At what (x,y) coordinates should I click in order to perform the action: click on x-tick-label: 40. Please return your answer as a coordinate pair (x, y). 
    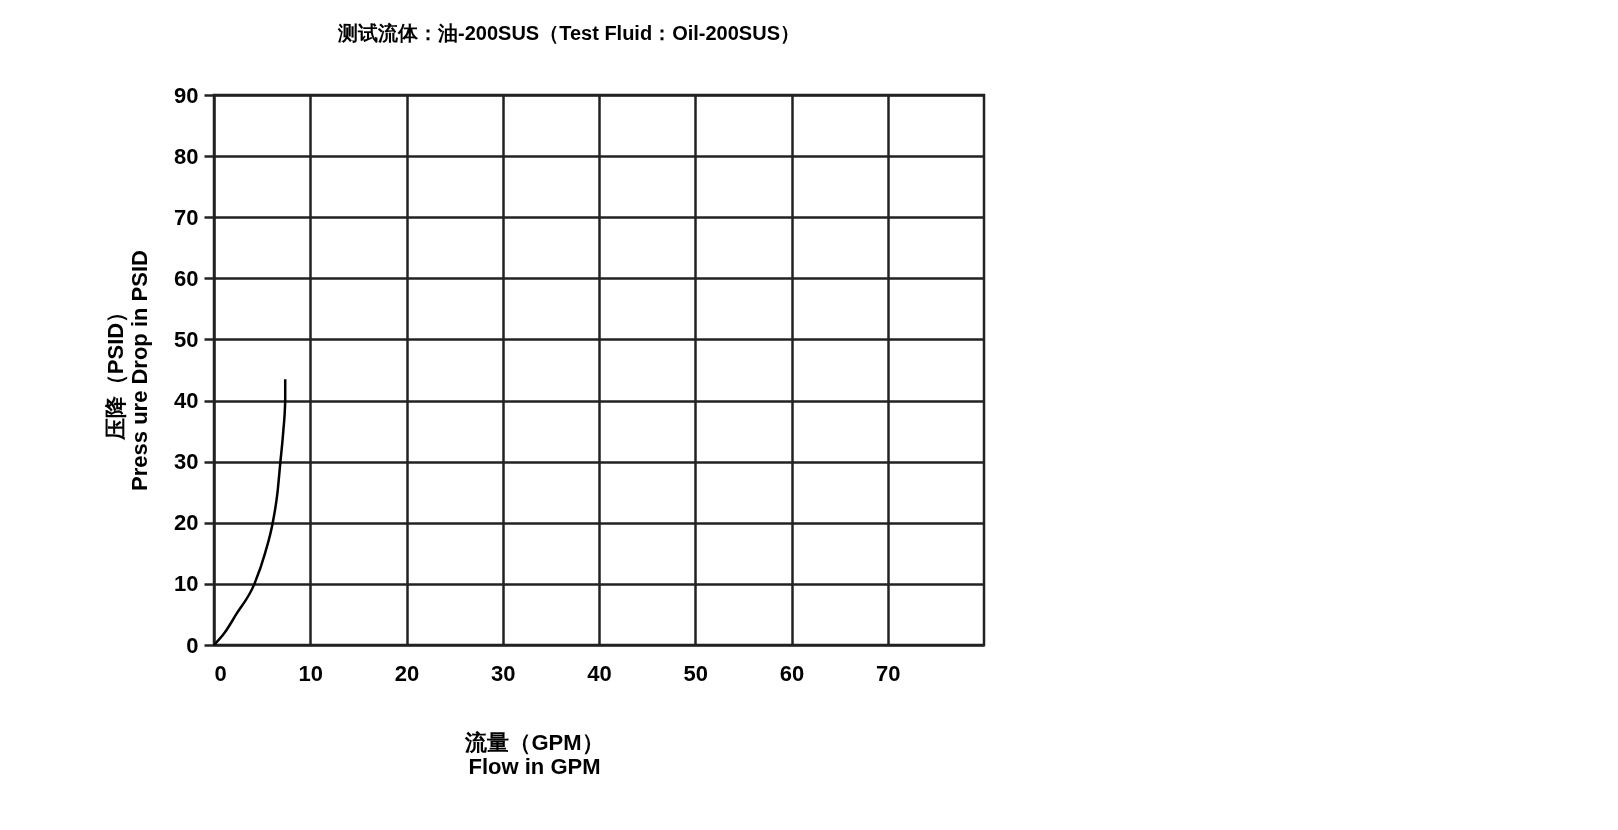
    Looking at the image, I should click on (599, 673).